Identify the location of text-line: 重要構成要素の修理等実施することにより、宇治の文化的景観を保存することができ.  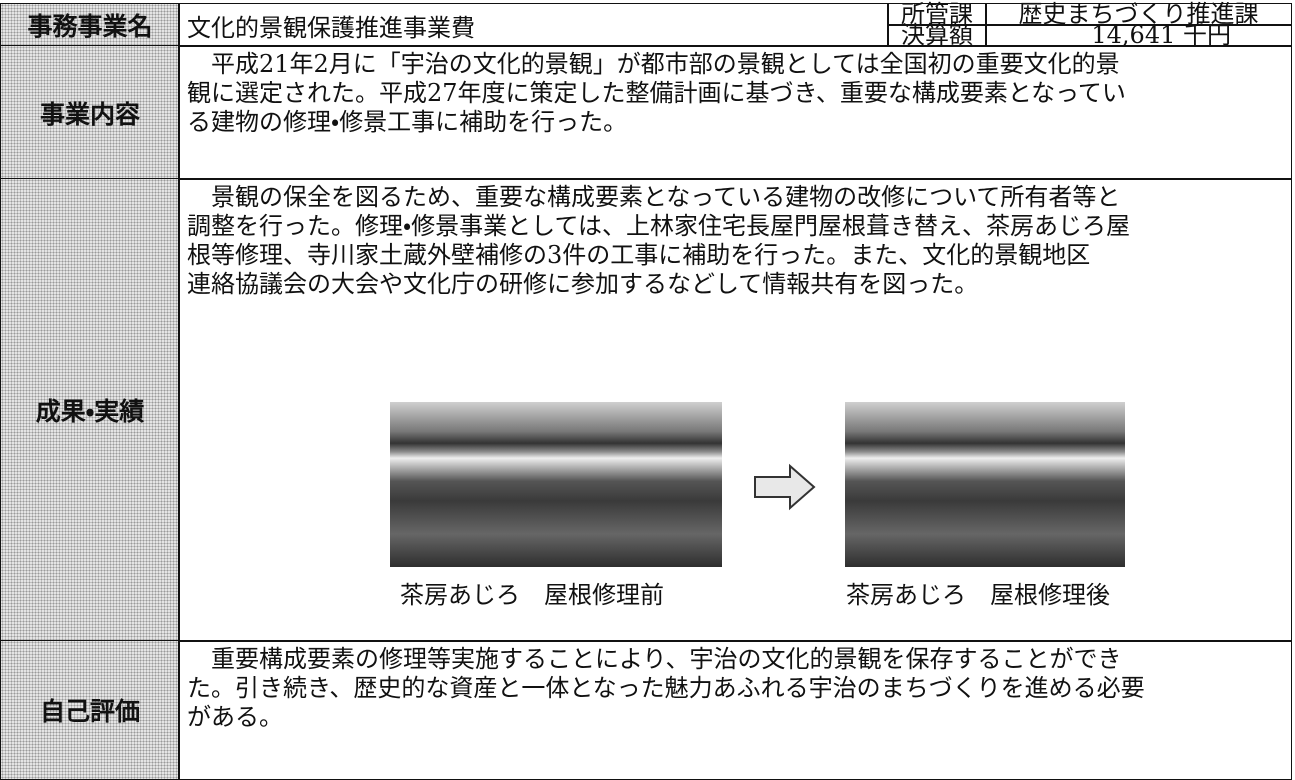
(666, 659).